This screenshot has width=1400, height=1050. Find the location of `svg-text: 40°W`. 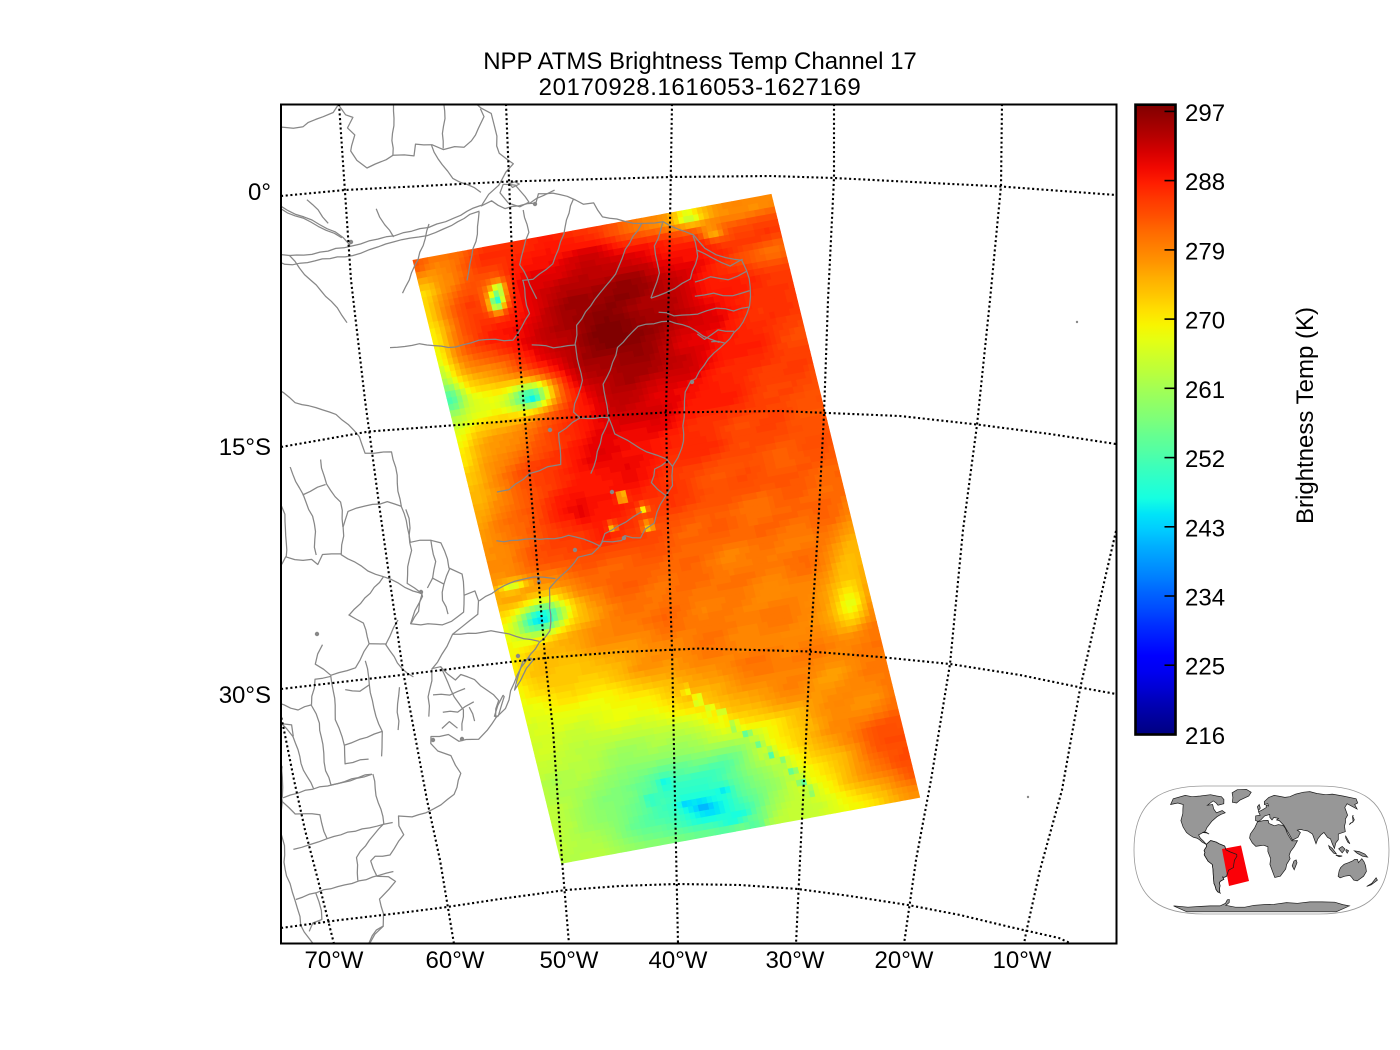

svg-text: 40°W is located at coordinates (678, 960).